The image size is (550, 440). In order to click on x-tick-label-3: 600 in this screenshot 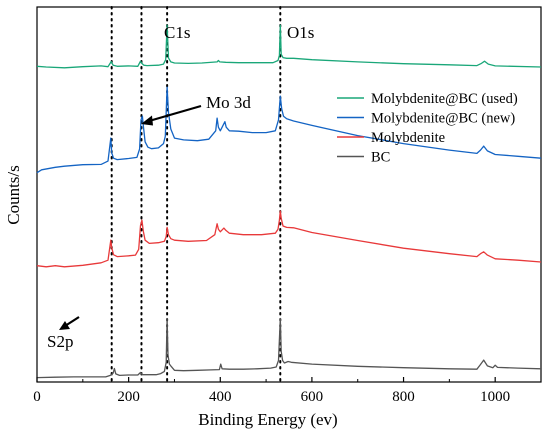, I will do `click(312, 397)`.